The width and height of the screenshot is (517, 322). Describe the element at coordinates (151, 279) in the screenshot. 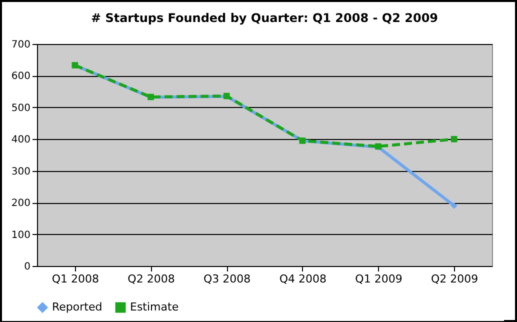

I see `x-tick-label: Q2 2008` at that location.